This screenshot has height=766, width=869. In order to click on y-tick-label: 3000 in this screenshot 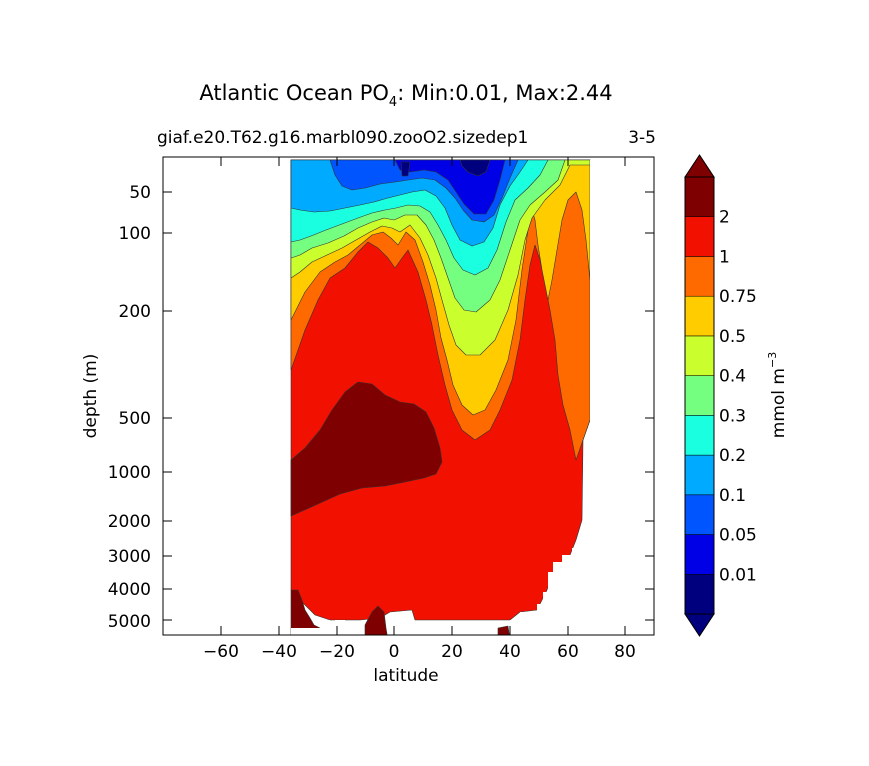, I will do `click(129, 557)`.